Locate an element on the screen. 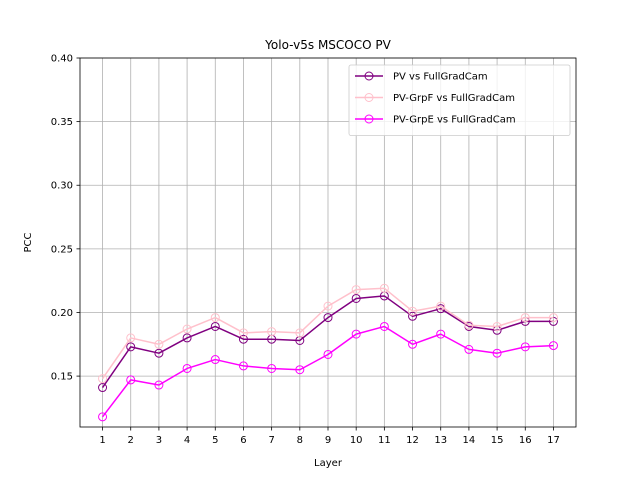 The height and width of the screenshot is (480, 640). y-tick-label: 0.40 is located at coordinates (62, 59).